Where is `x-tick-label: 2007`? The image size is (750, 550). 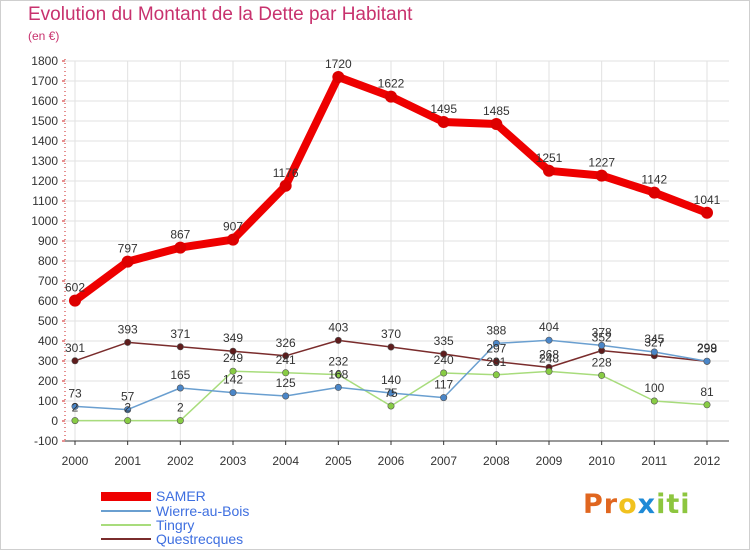 x-tick-label: 2007 is located at coordinates (443, 461).